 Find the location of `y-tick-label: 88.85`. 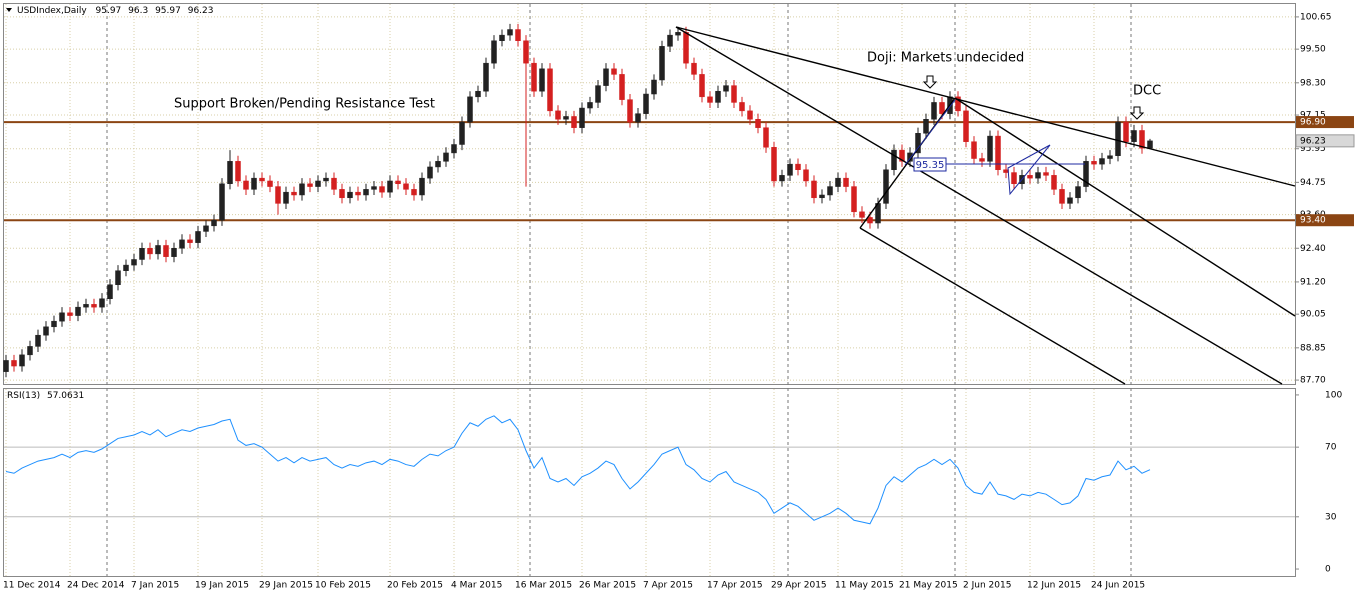

y-tick-label: 88.85 is located at coordinates (1313, 348).